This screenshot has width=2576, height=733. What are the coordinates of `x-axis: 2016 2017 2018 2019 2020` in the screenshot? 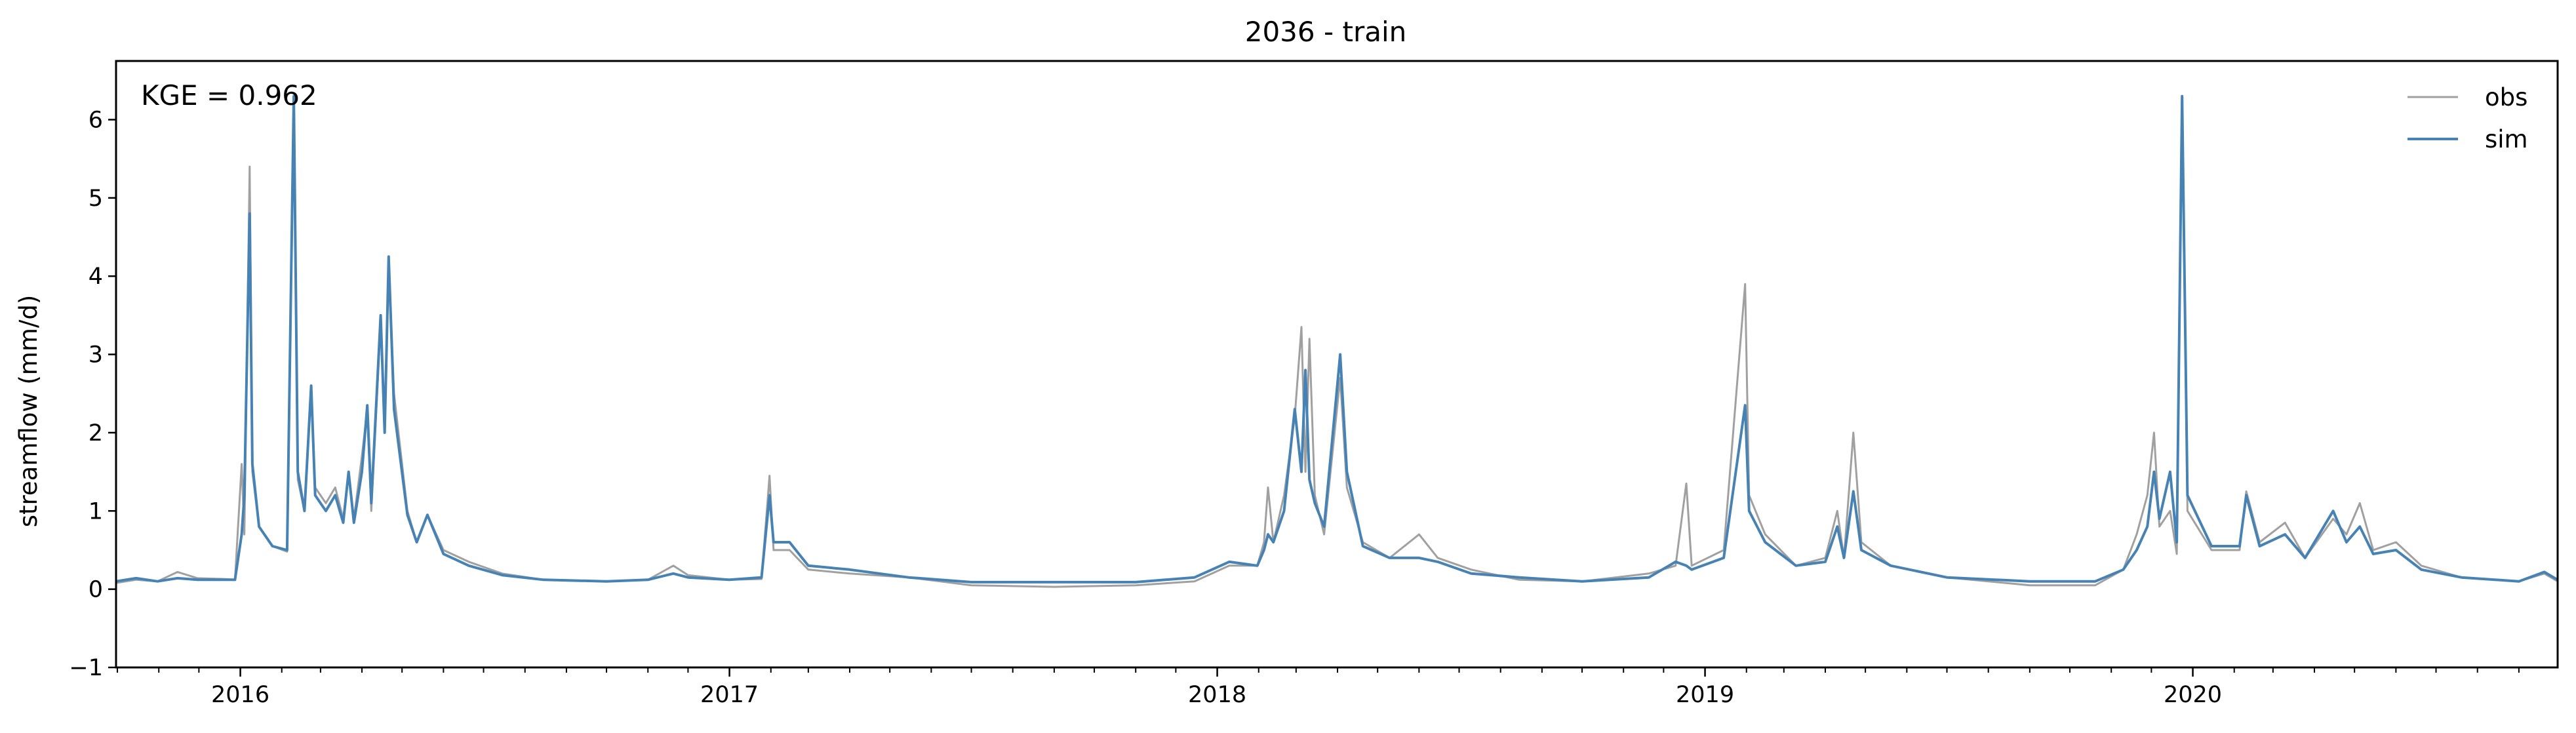 It's located at (1318, 687).